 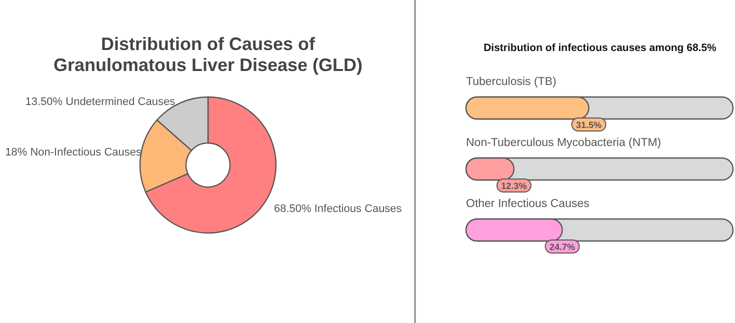 What do you see at coordinates (100, 102) in the screenshot?
I see `slice-label: 13.50% Undetermined Causes` at bounding box center [100, 102].